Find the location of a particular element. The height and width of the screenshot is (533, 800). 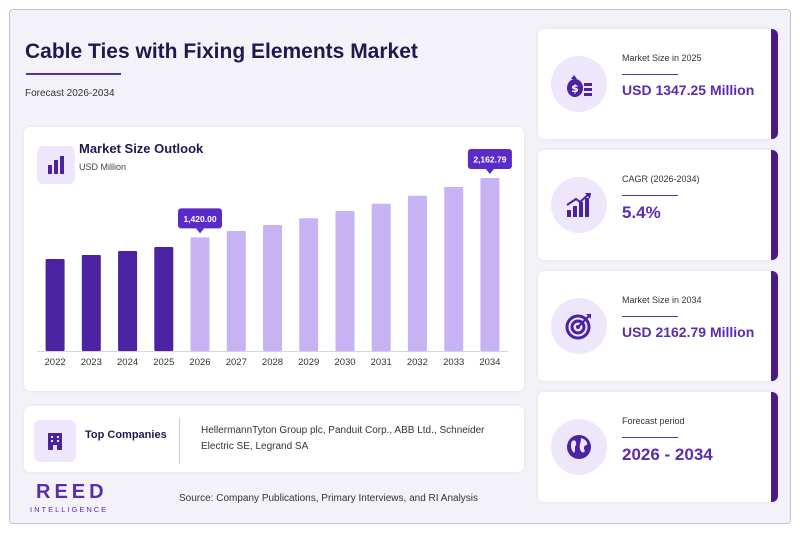

x-tick-label-2031: 2031 is located at coordinates (381, 362).